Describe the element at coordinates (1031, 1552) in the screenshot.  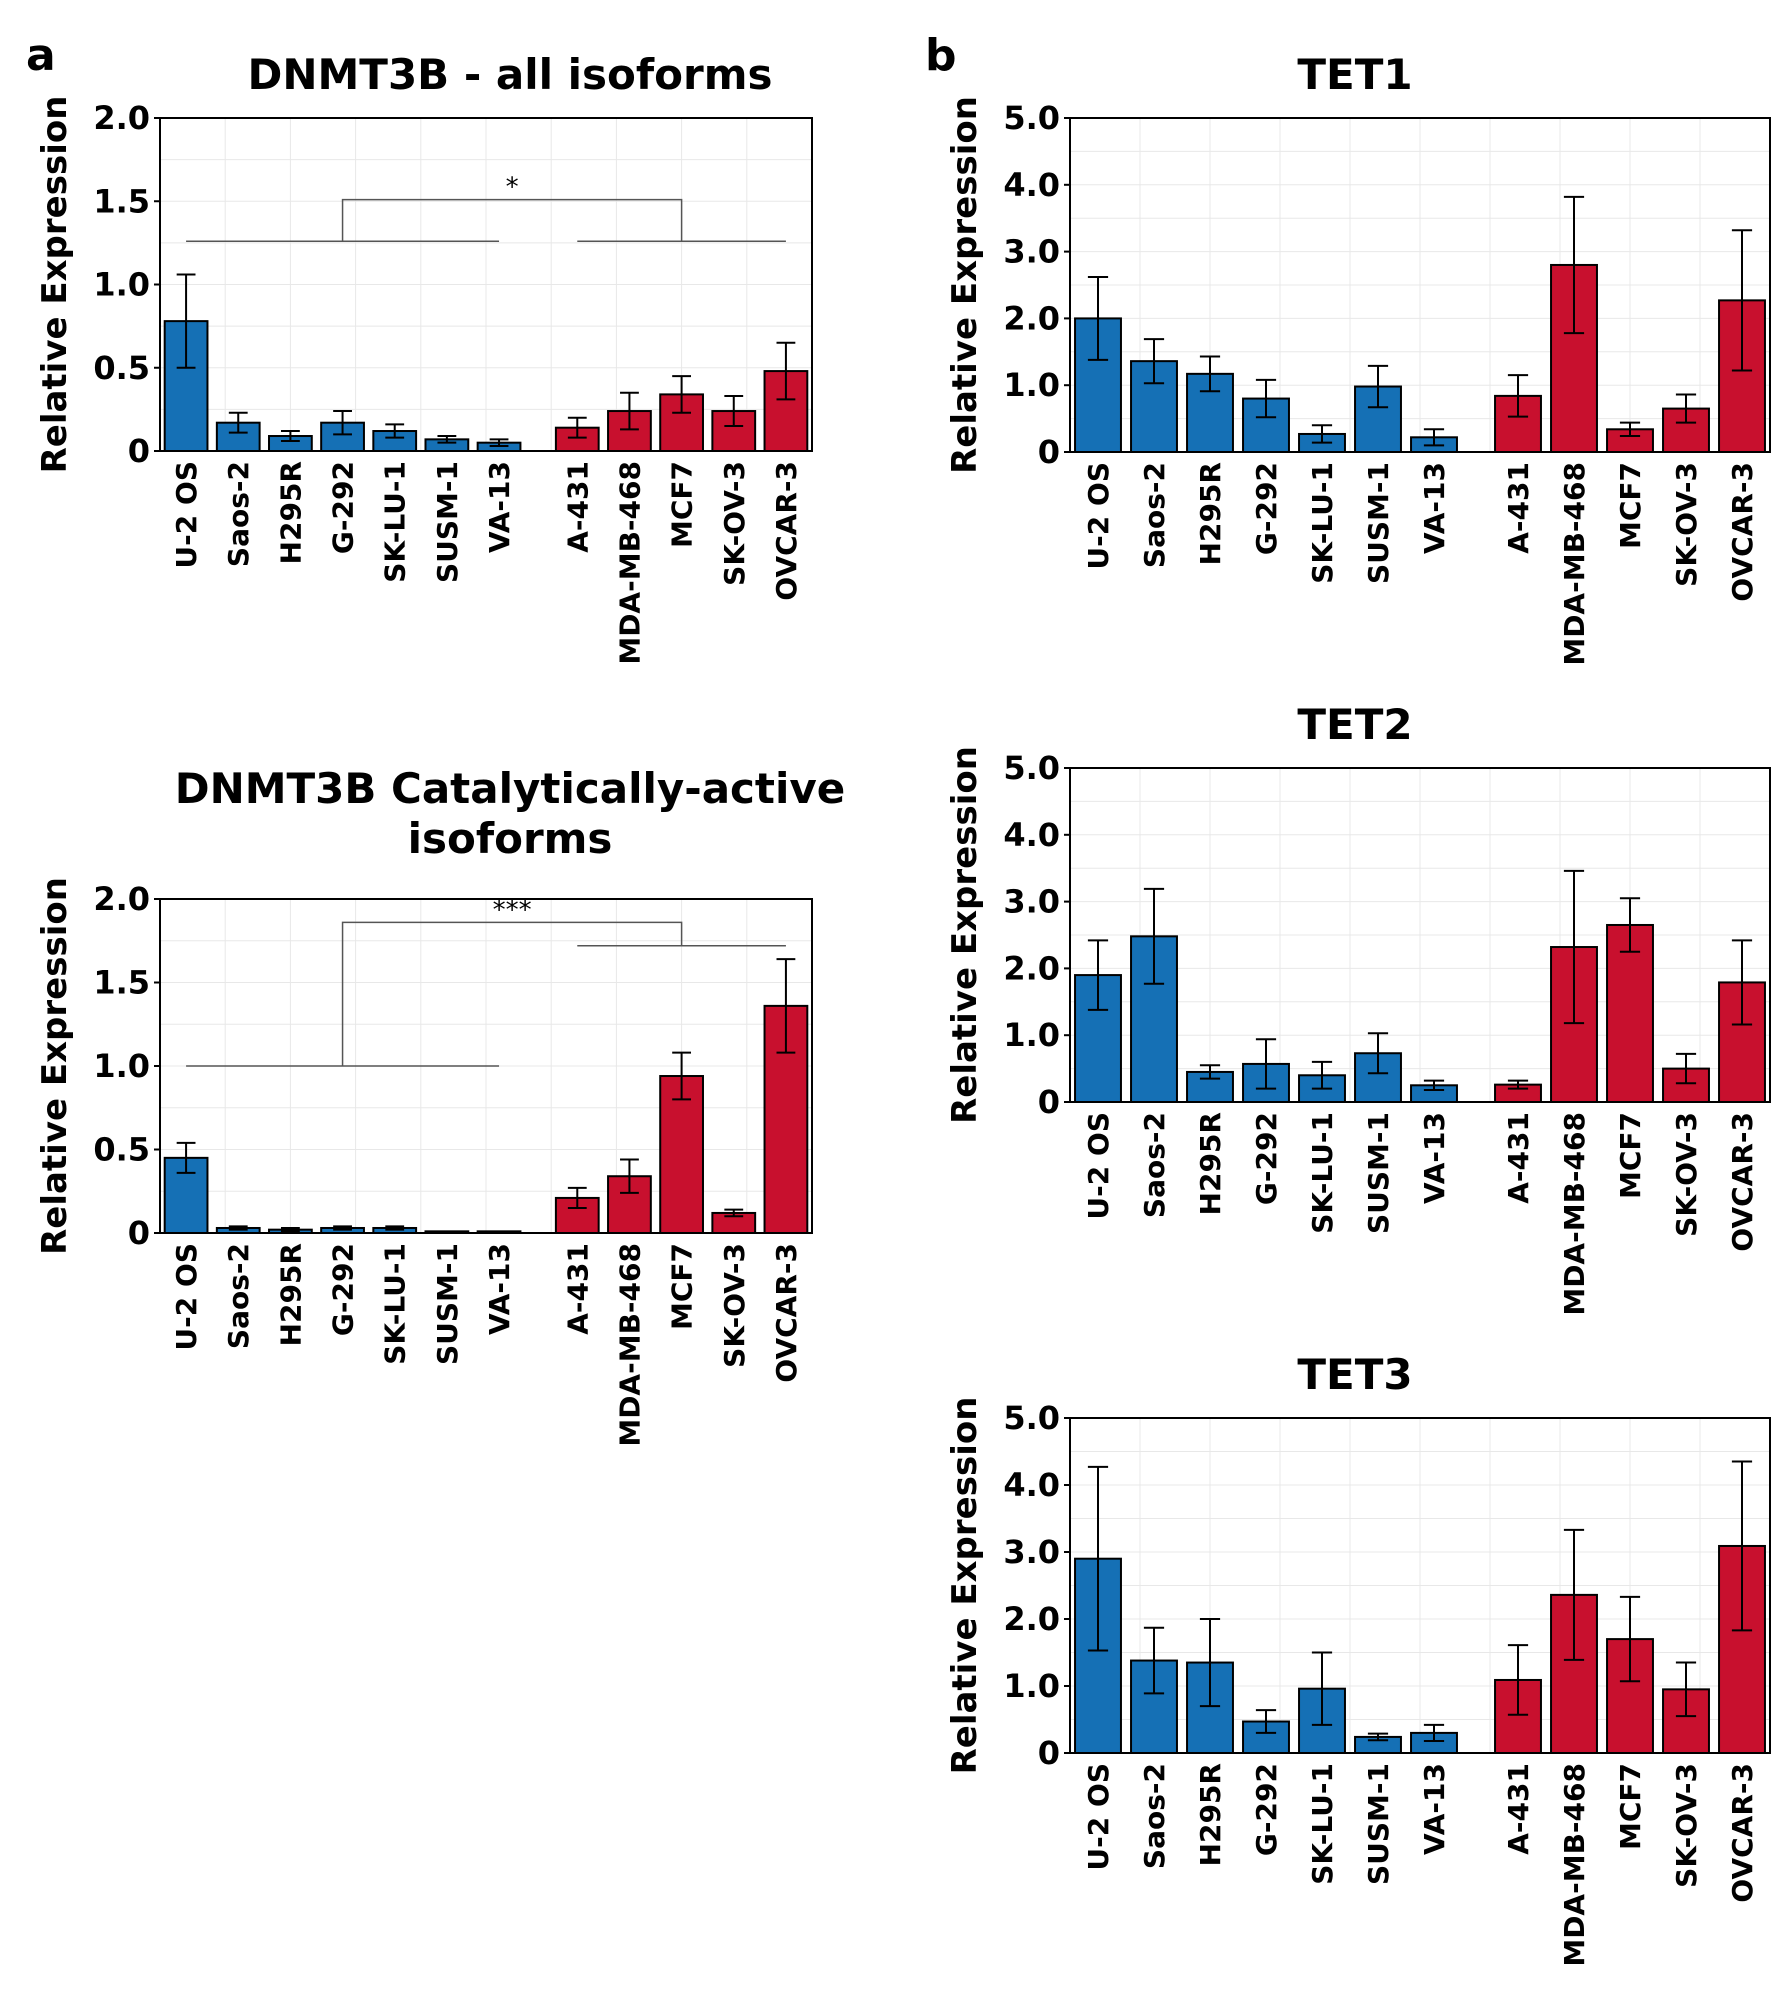
I see `y-tick-label: 3.0` at that location.